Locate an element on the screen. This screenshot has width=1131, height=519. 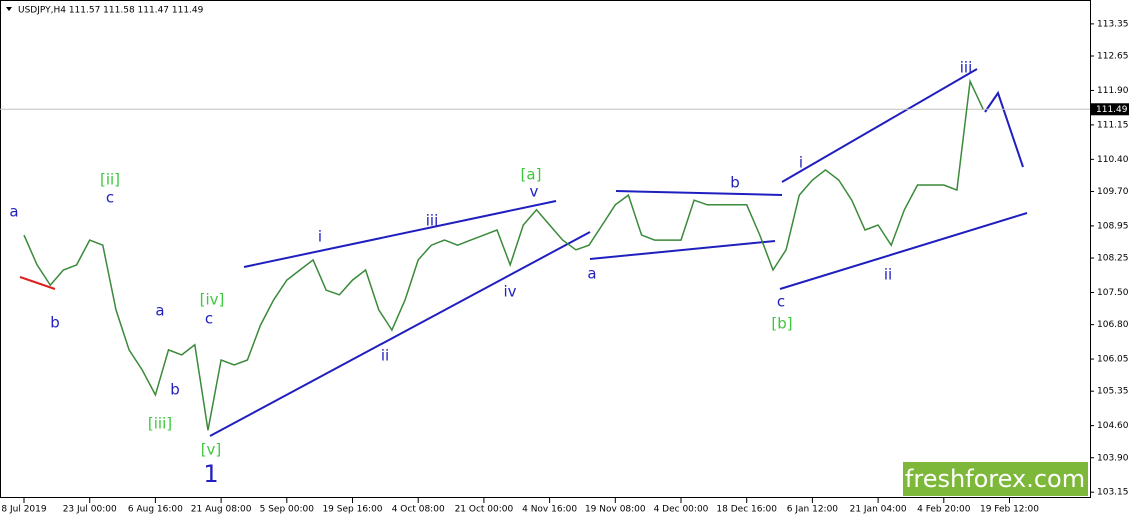
y-tick-label: 103.15 is located at coordinates (1113, 493).